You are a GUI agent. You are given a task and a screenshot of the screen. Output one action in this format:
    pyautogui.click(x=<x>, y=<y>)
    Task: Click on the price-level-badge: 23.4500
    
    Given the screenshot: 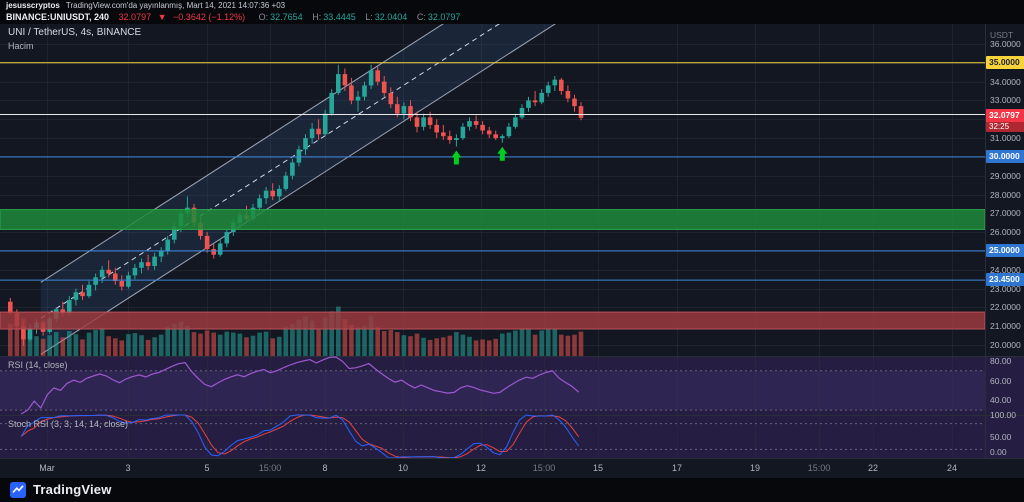 What is the action you would take?
    pyautogui.click(x=1005, y=280)
    